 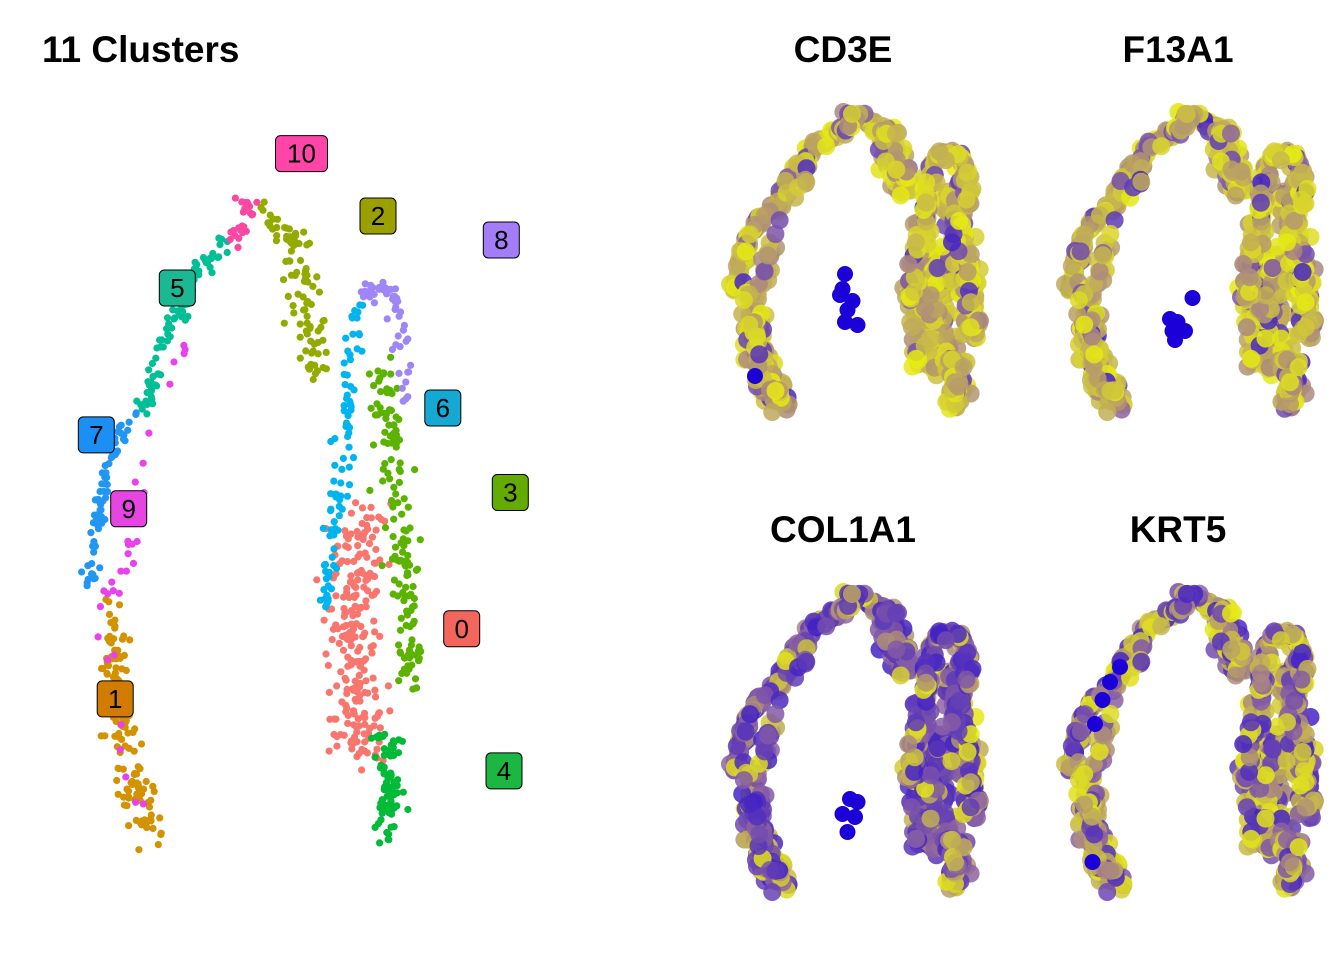 I want to click on cluster-label-text: 10, so click(x=301, y=154).